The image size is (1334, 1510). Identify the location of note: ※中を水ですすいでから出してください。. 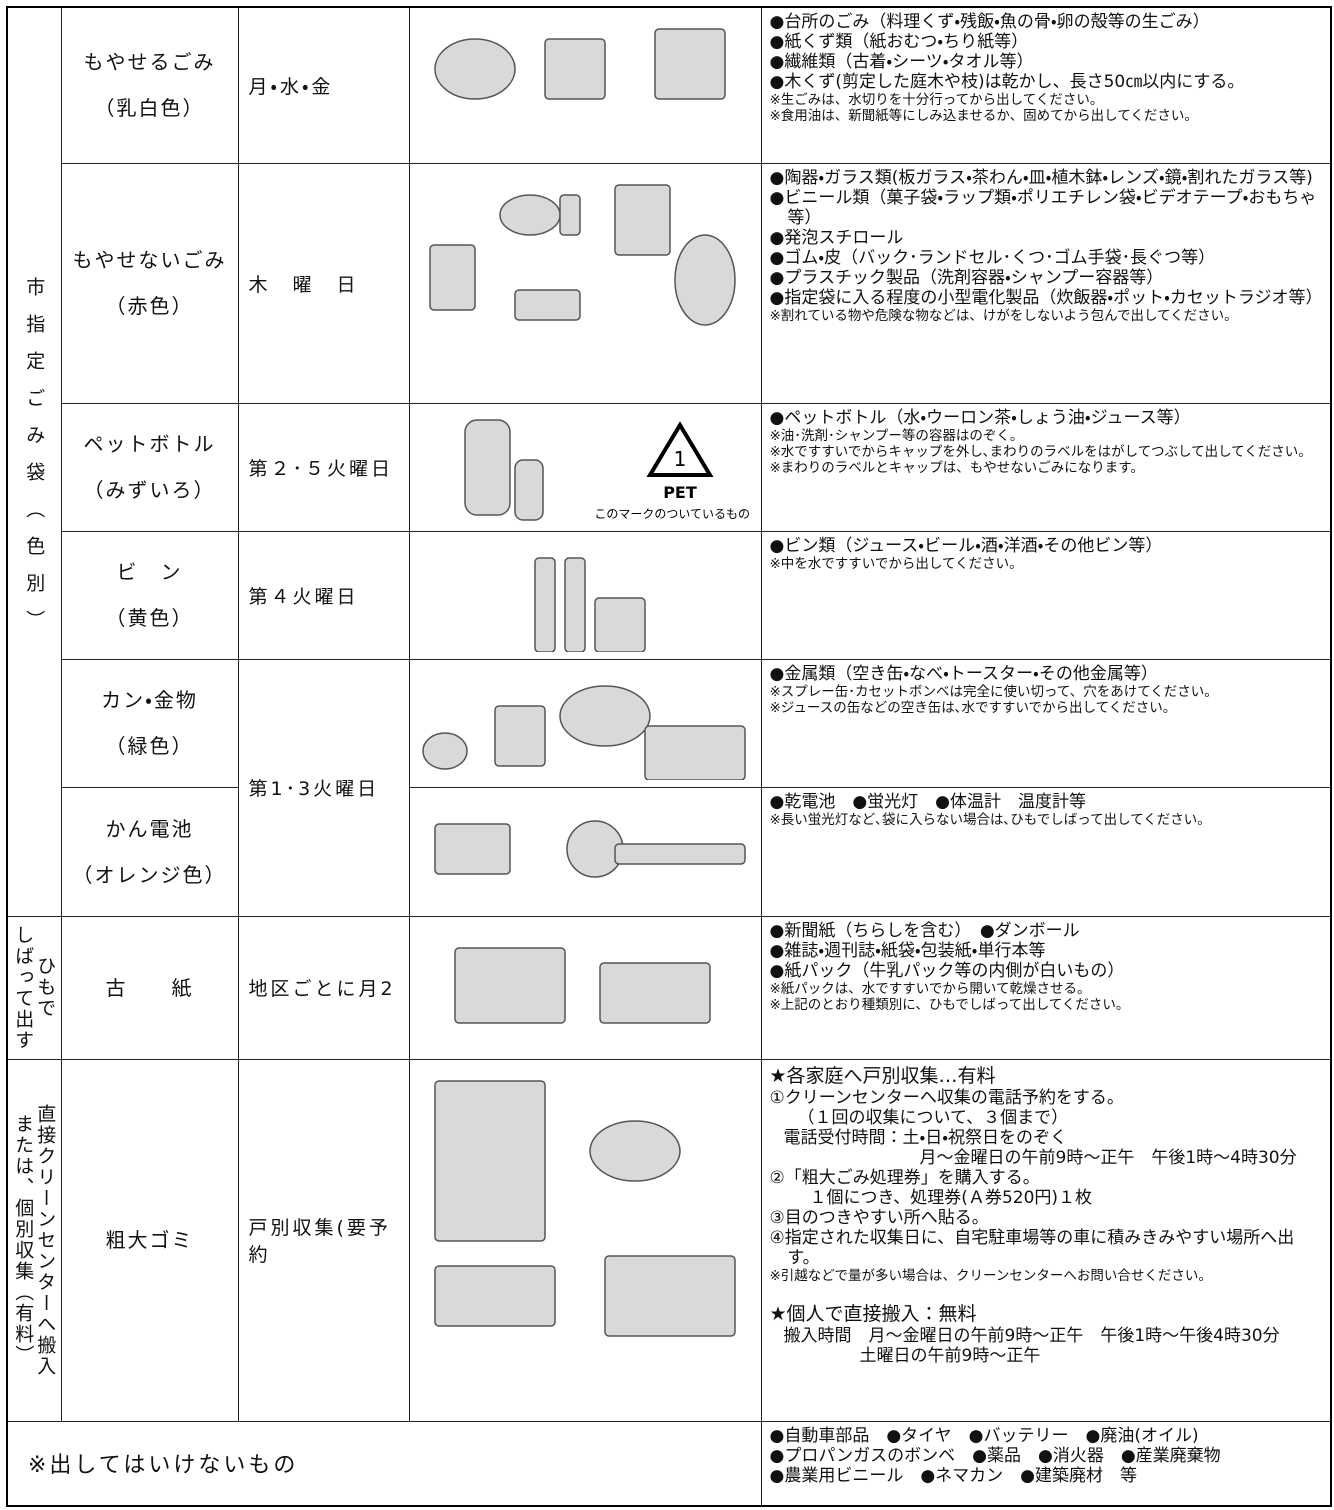
(896, 563).